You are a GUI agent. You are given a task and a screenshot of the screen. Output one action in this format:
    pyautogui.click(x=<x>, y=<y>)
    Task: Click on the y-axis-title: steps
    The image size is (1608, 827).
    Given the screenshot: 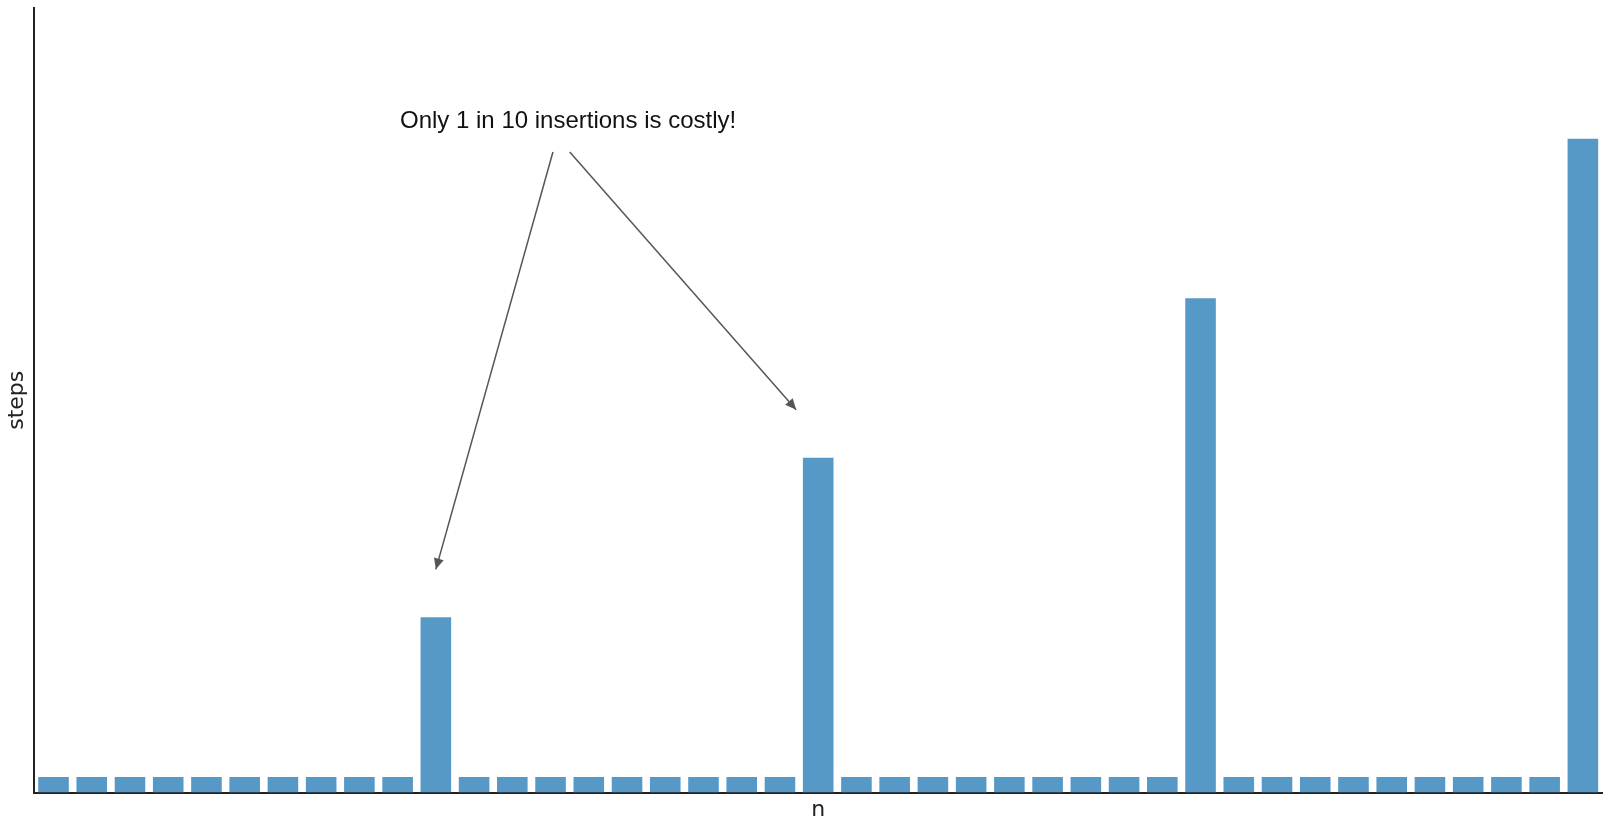 What is the action you would take?
    pyautogui.click(x=15, y=400)
    